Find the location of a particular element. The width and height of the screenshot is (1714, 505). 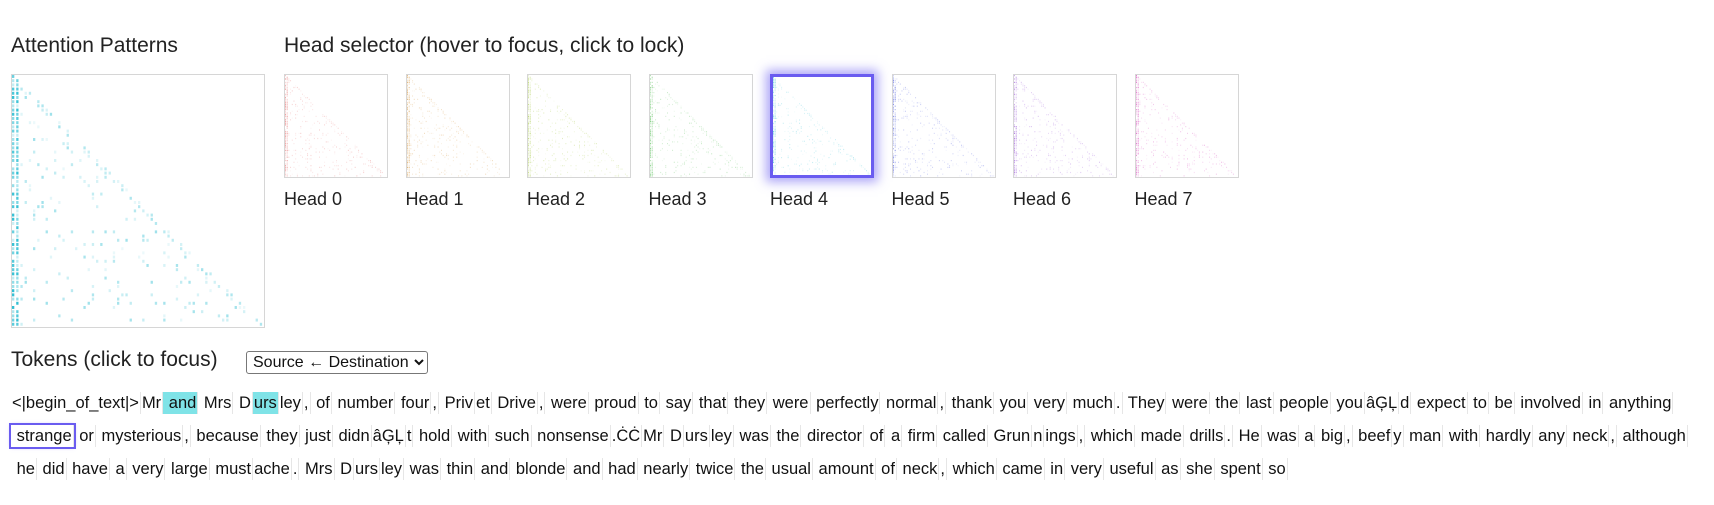

token: et is located at coordinates (484, 402).